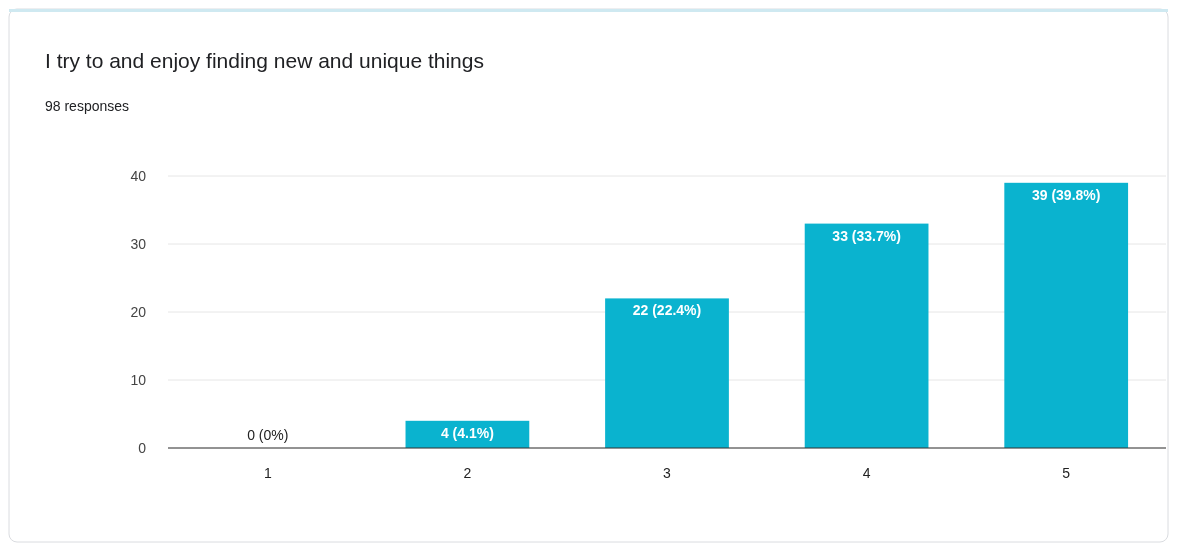 This screenshot has width=1177, height=551. Describe the element at coordinates (138, 312) in the screenshot. I see `y-tick-label: 20` at that location.